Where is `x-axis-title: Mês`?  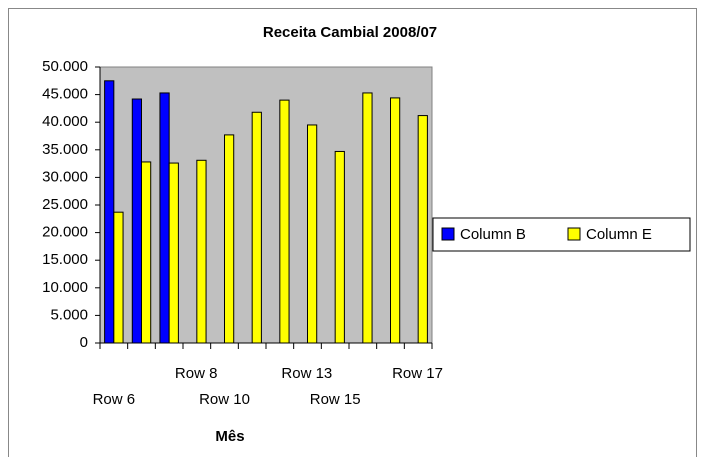
x-axis-title: Mês is located at coordinates (229, 436).